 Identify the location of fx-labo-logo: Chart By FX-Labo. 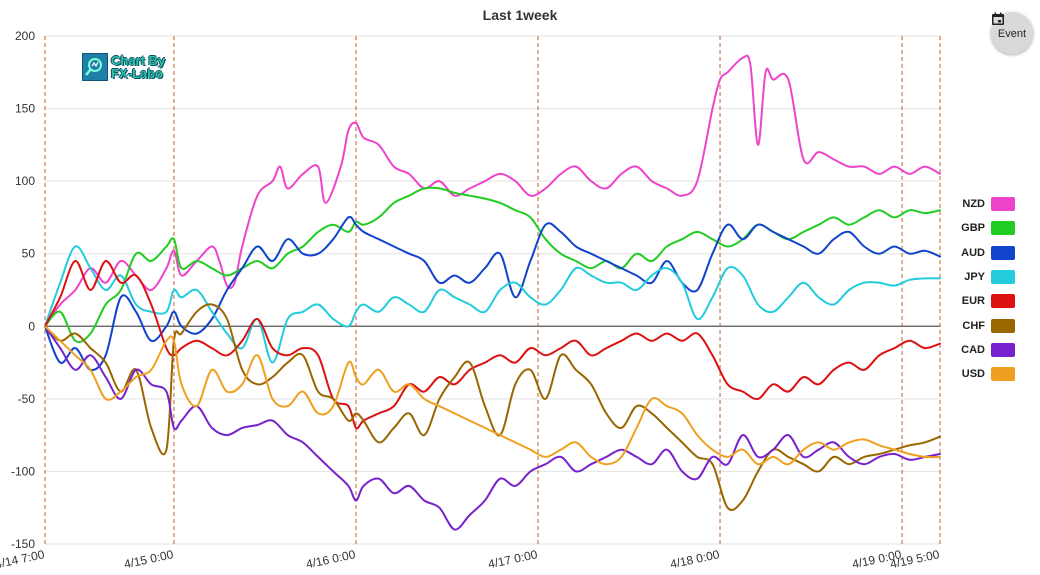
(123, 67).